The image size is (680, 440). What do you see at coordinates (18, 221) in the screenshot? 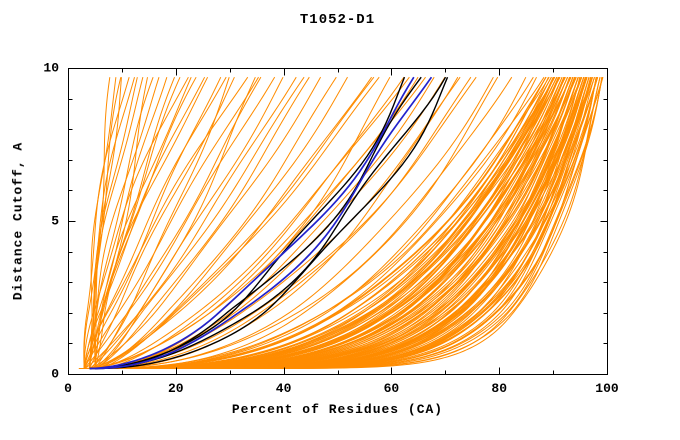
I see `y-axis-label: Distance Cutoff, A` at bounding box center [18, 221].